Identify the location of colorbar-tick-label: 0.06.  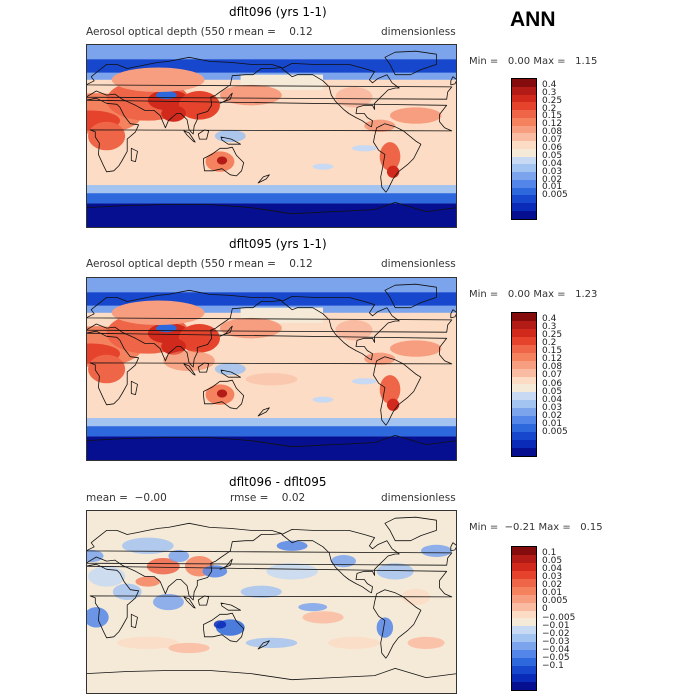
(552, 148).